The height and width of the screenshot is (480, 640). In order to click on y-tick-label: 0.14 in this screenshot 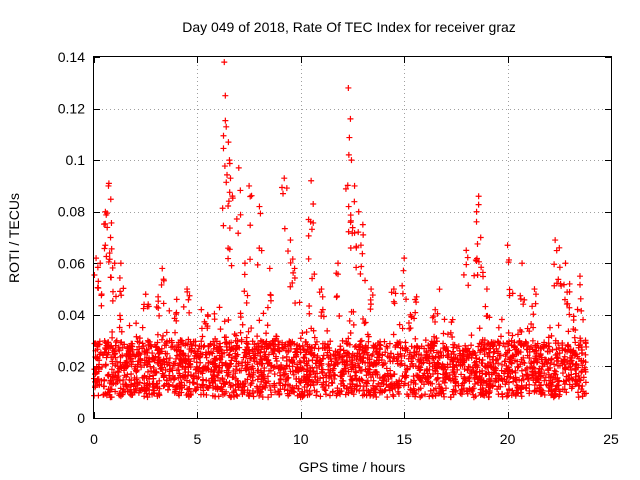, I will do `click(71, 57)`.